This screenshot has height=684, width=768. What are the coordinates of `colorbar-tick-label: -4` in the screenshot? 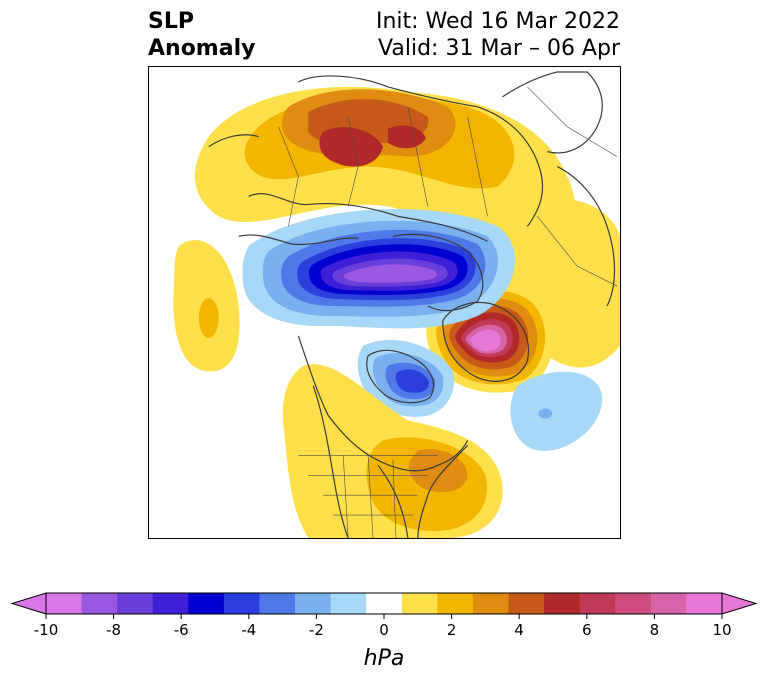 It's located at (248, 630).